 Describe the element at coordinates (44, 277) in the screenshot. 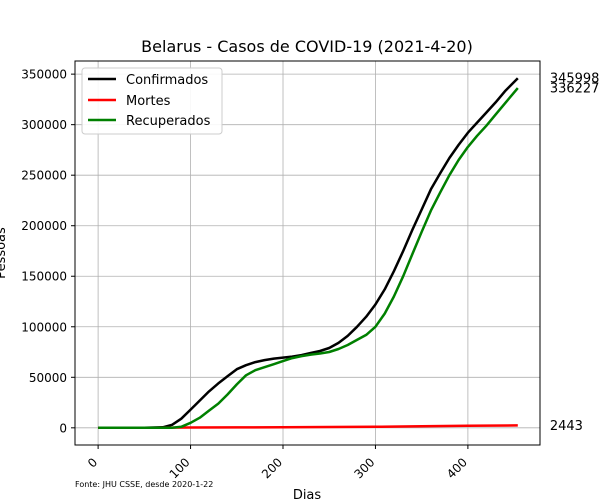

I see `y-tick-label: 150000` at that location.